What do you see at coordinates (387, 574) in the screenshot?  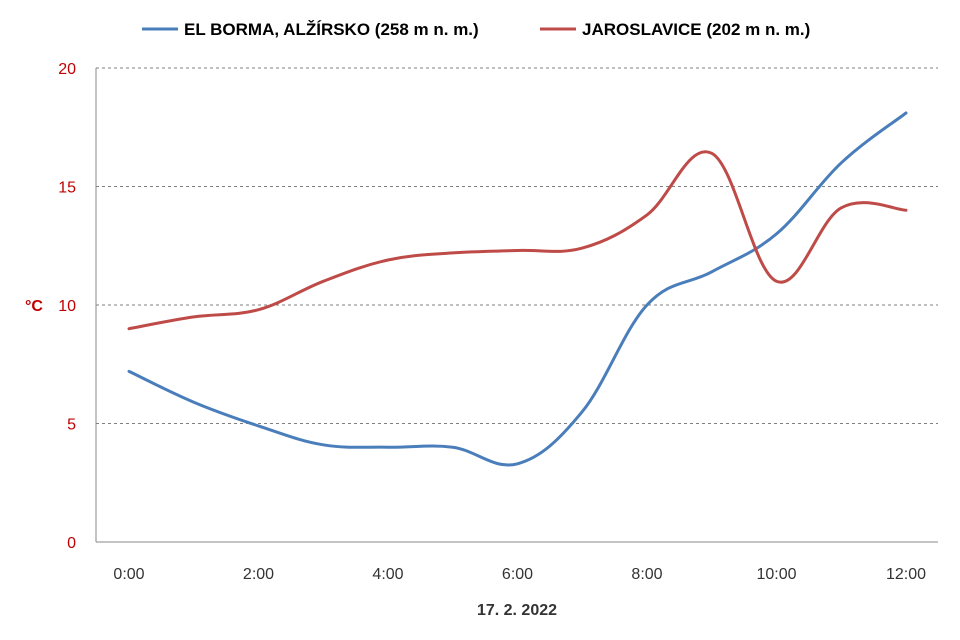 I see `x-tick-label: 4:00` at bounding box center [387, 574].